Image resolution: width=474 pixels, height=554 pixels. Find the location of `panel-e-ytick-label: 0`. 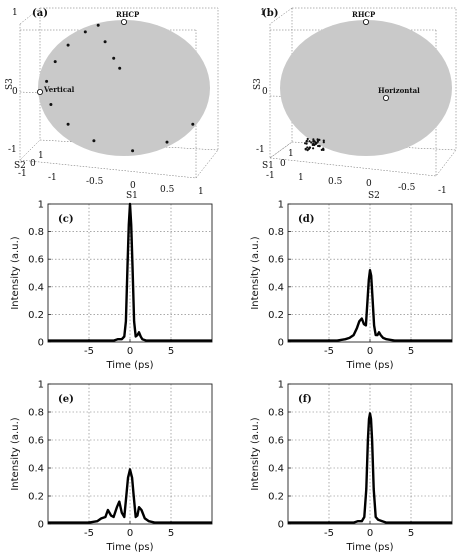

panel-e-ytick-label: 0 is located at coordinates (41, 525).